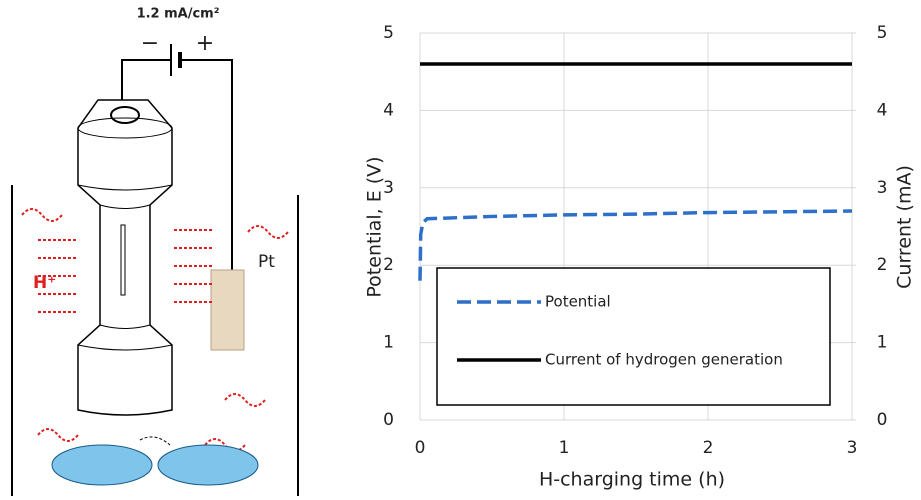 This screenshot has width=921, height=500. Describe the element at coordinates (420, 448) in the screenshot. I see `x-tick-label: 0` at that location.